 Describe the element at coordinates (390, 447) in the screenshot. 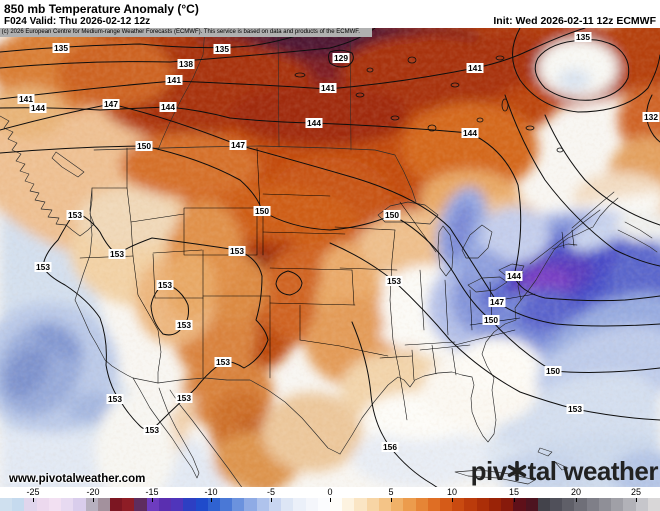

I see `svg-text: 156` at that location.